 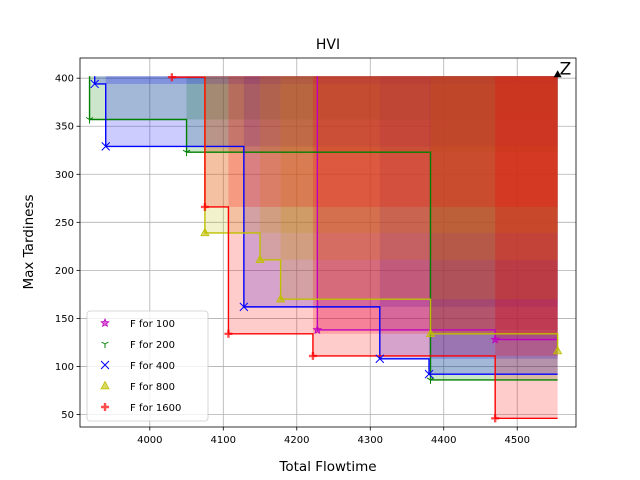 What do you see at coordinates (328, 45) in the screenshot?
I see `chart-title: HVI` at bounding box center [328, 45].